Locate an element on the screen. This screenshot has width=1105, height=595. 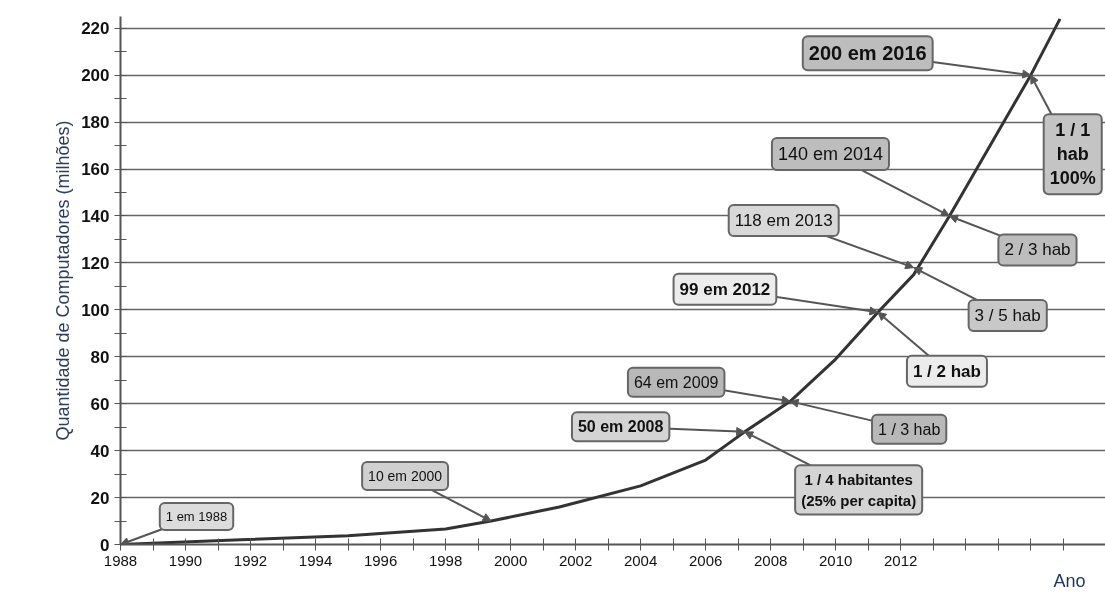
annotation: 50 em 2008 is located at coordinates (620, 427).